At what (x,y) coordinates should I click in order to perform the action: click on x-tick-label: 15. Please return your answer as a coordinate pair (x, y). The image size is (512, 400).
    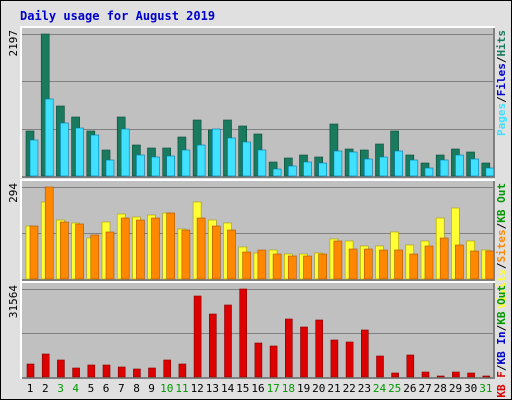
    Looking at the image, I should click on (242, 388).